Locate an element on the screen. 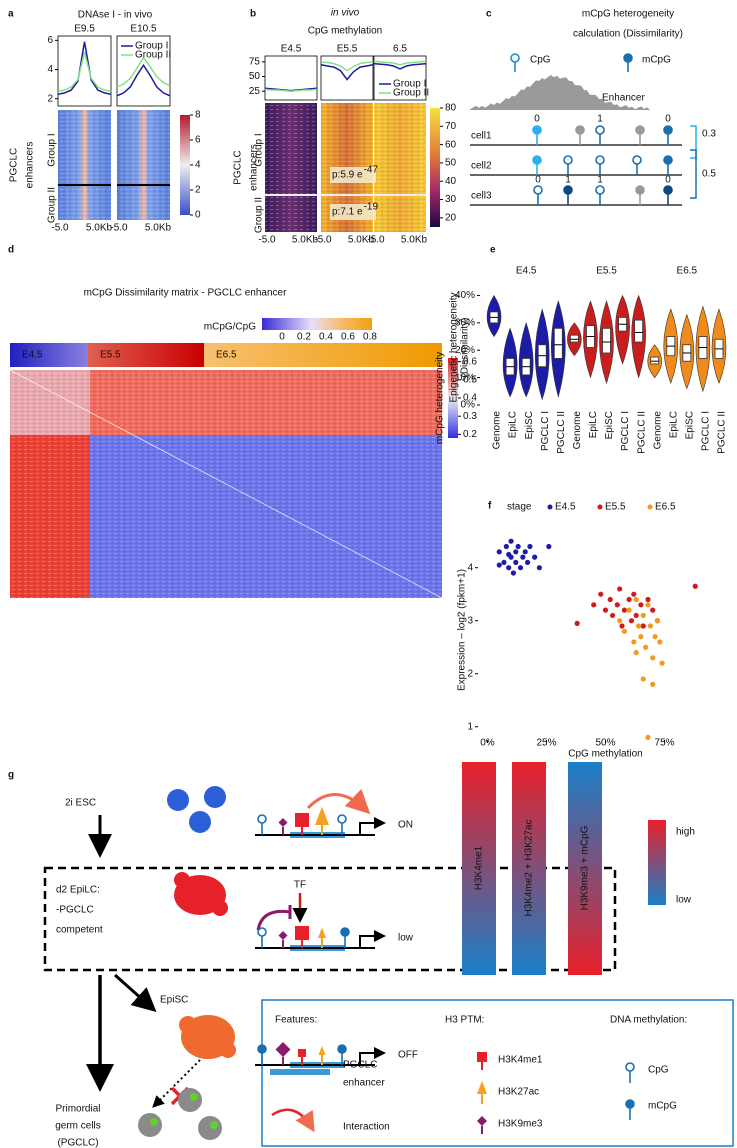 The height and width of the screenshot is (1148, 737). p-value: p:5.9 e is located at coordinates (347, 175).